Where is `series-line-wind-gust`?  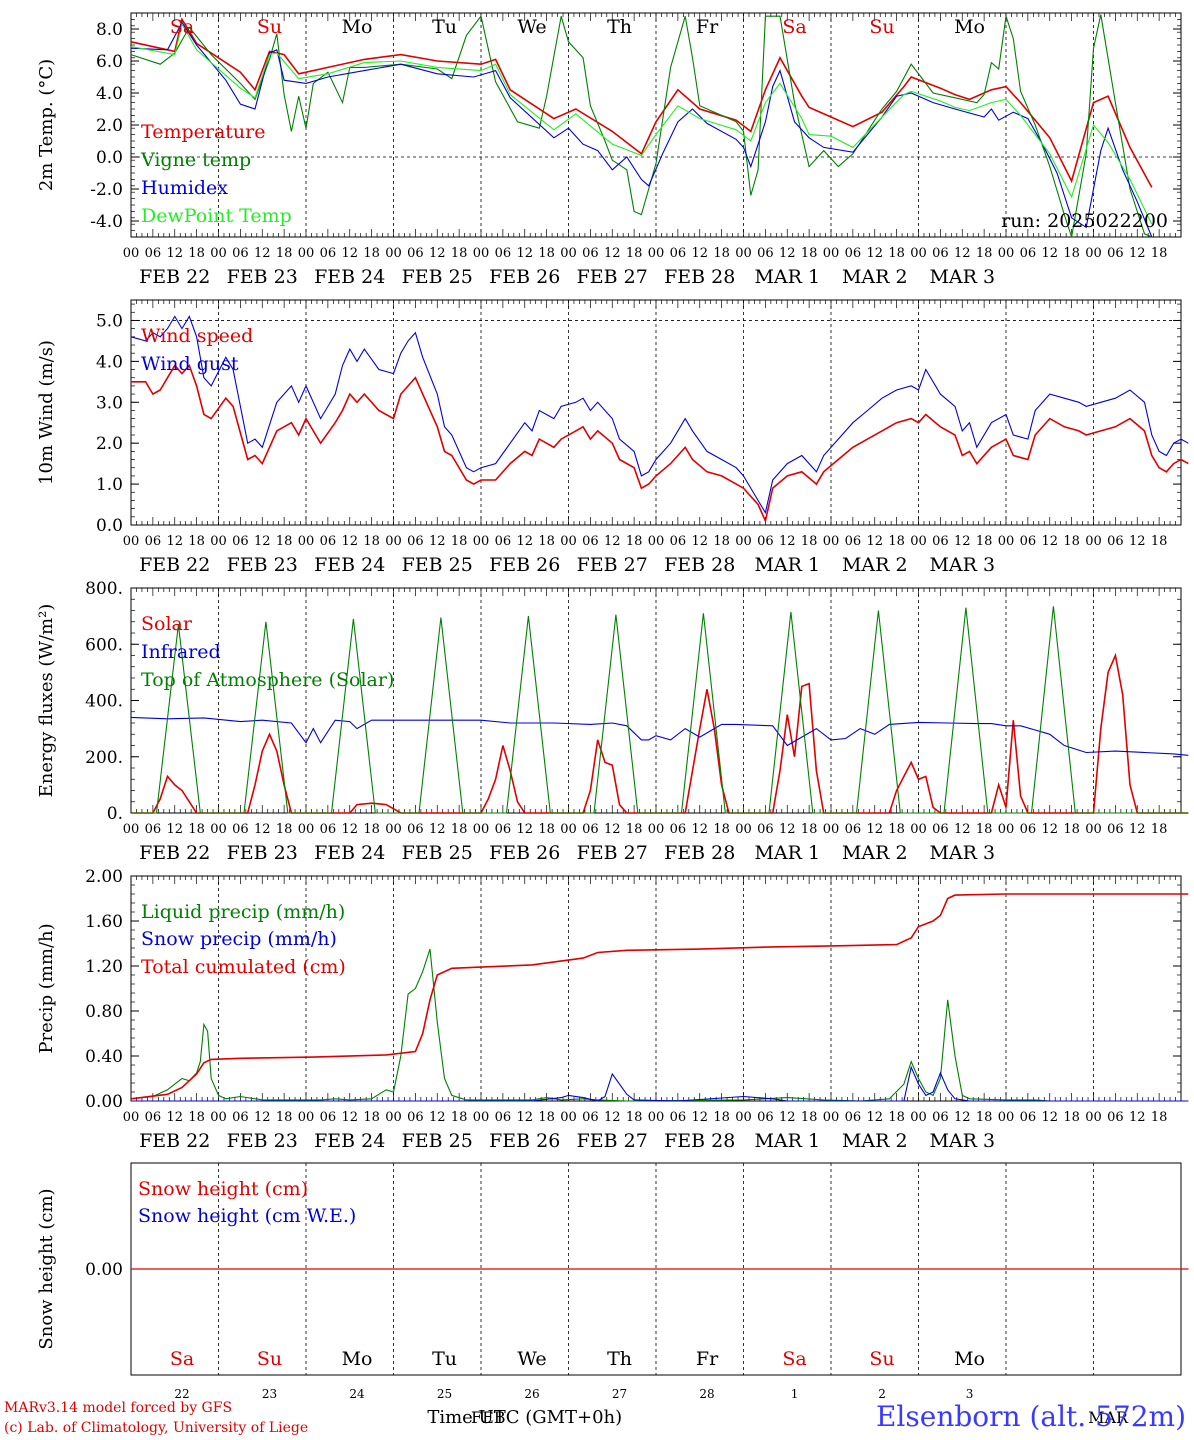 series-line-wind-gust is located at coordinates (659, 415).